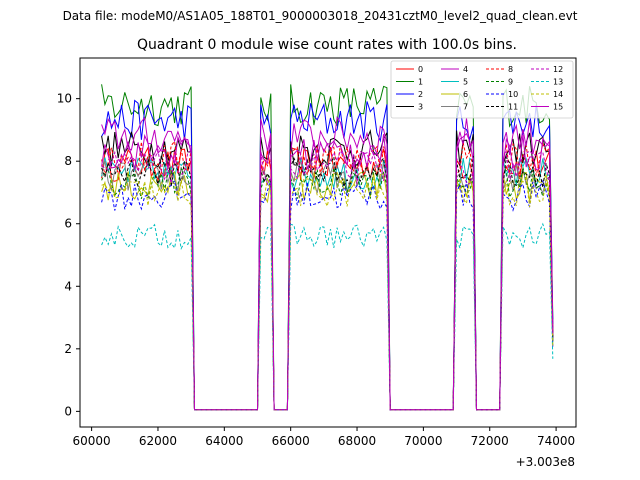 The width and height of the screenshot is (640, 480). I want to click on legend-label-6: 6, so click(465, 94).